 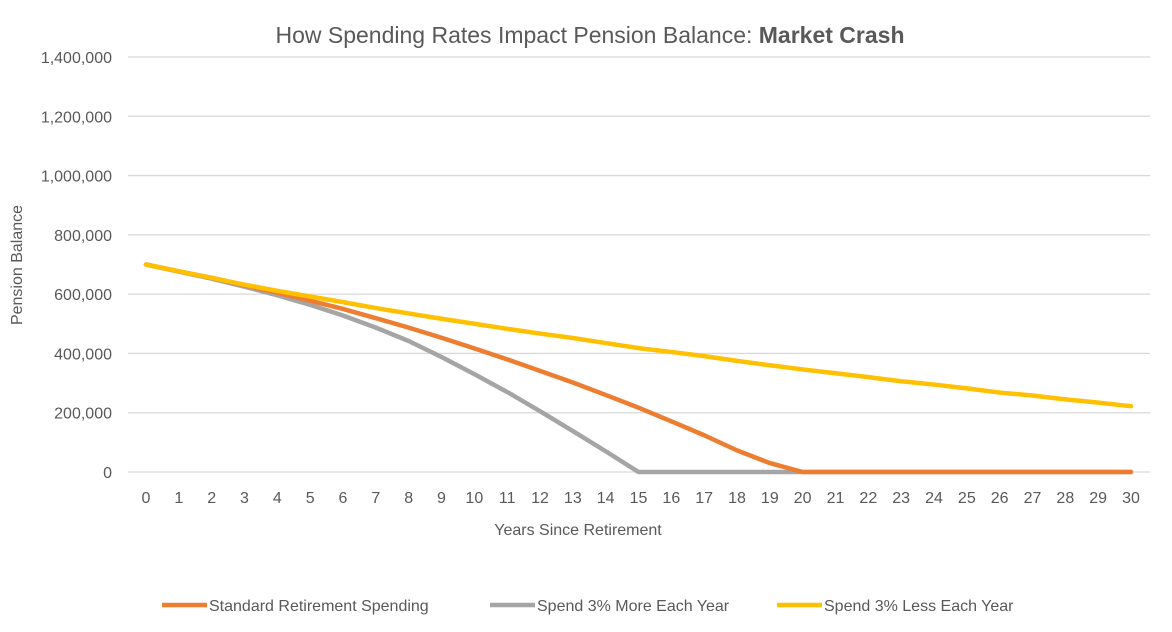 I want to click on x-tick-label: 20, so click(x=803, y=498).